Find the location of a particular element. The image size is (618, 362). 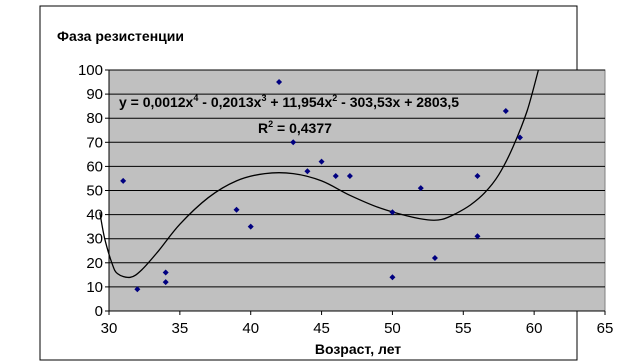

x-tick-label: 65 is located at coordinates (605, 328).